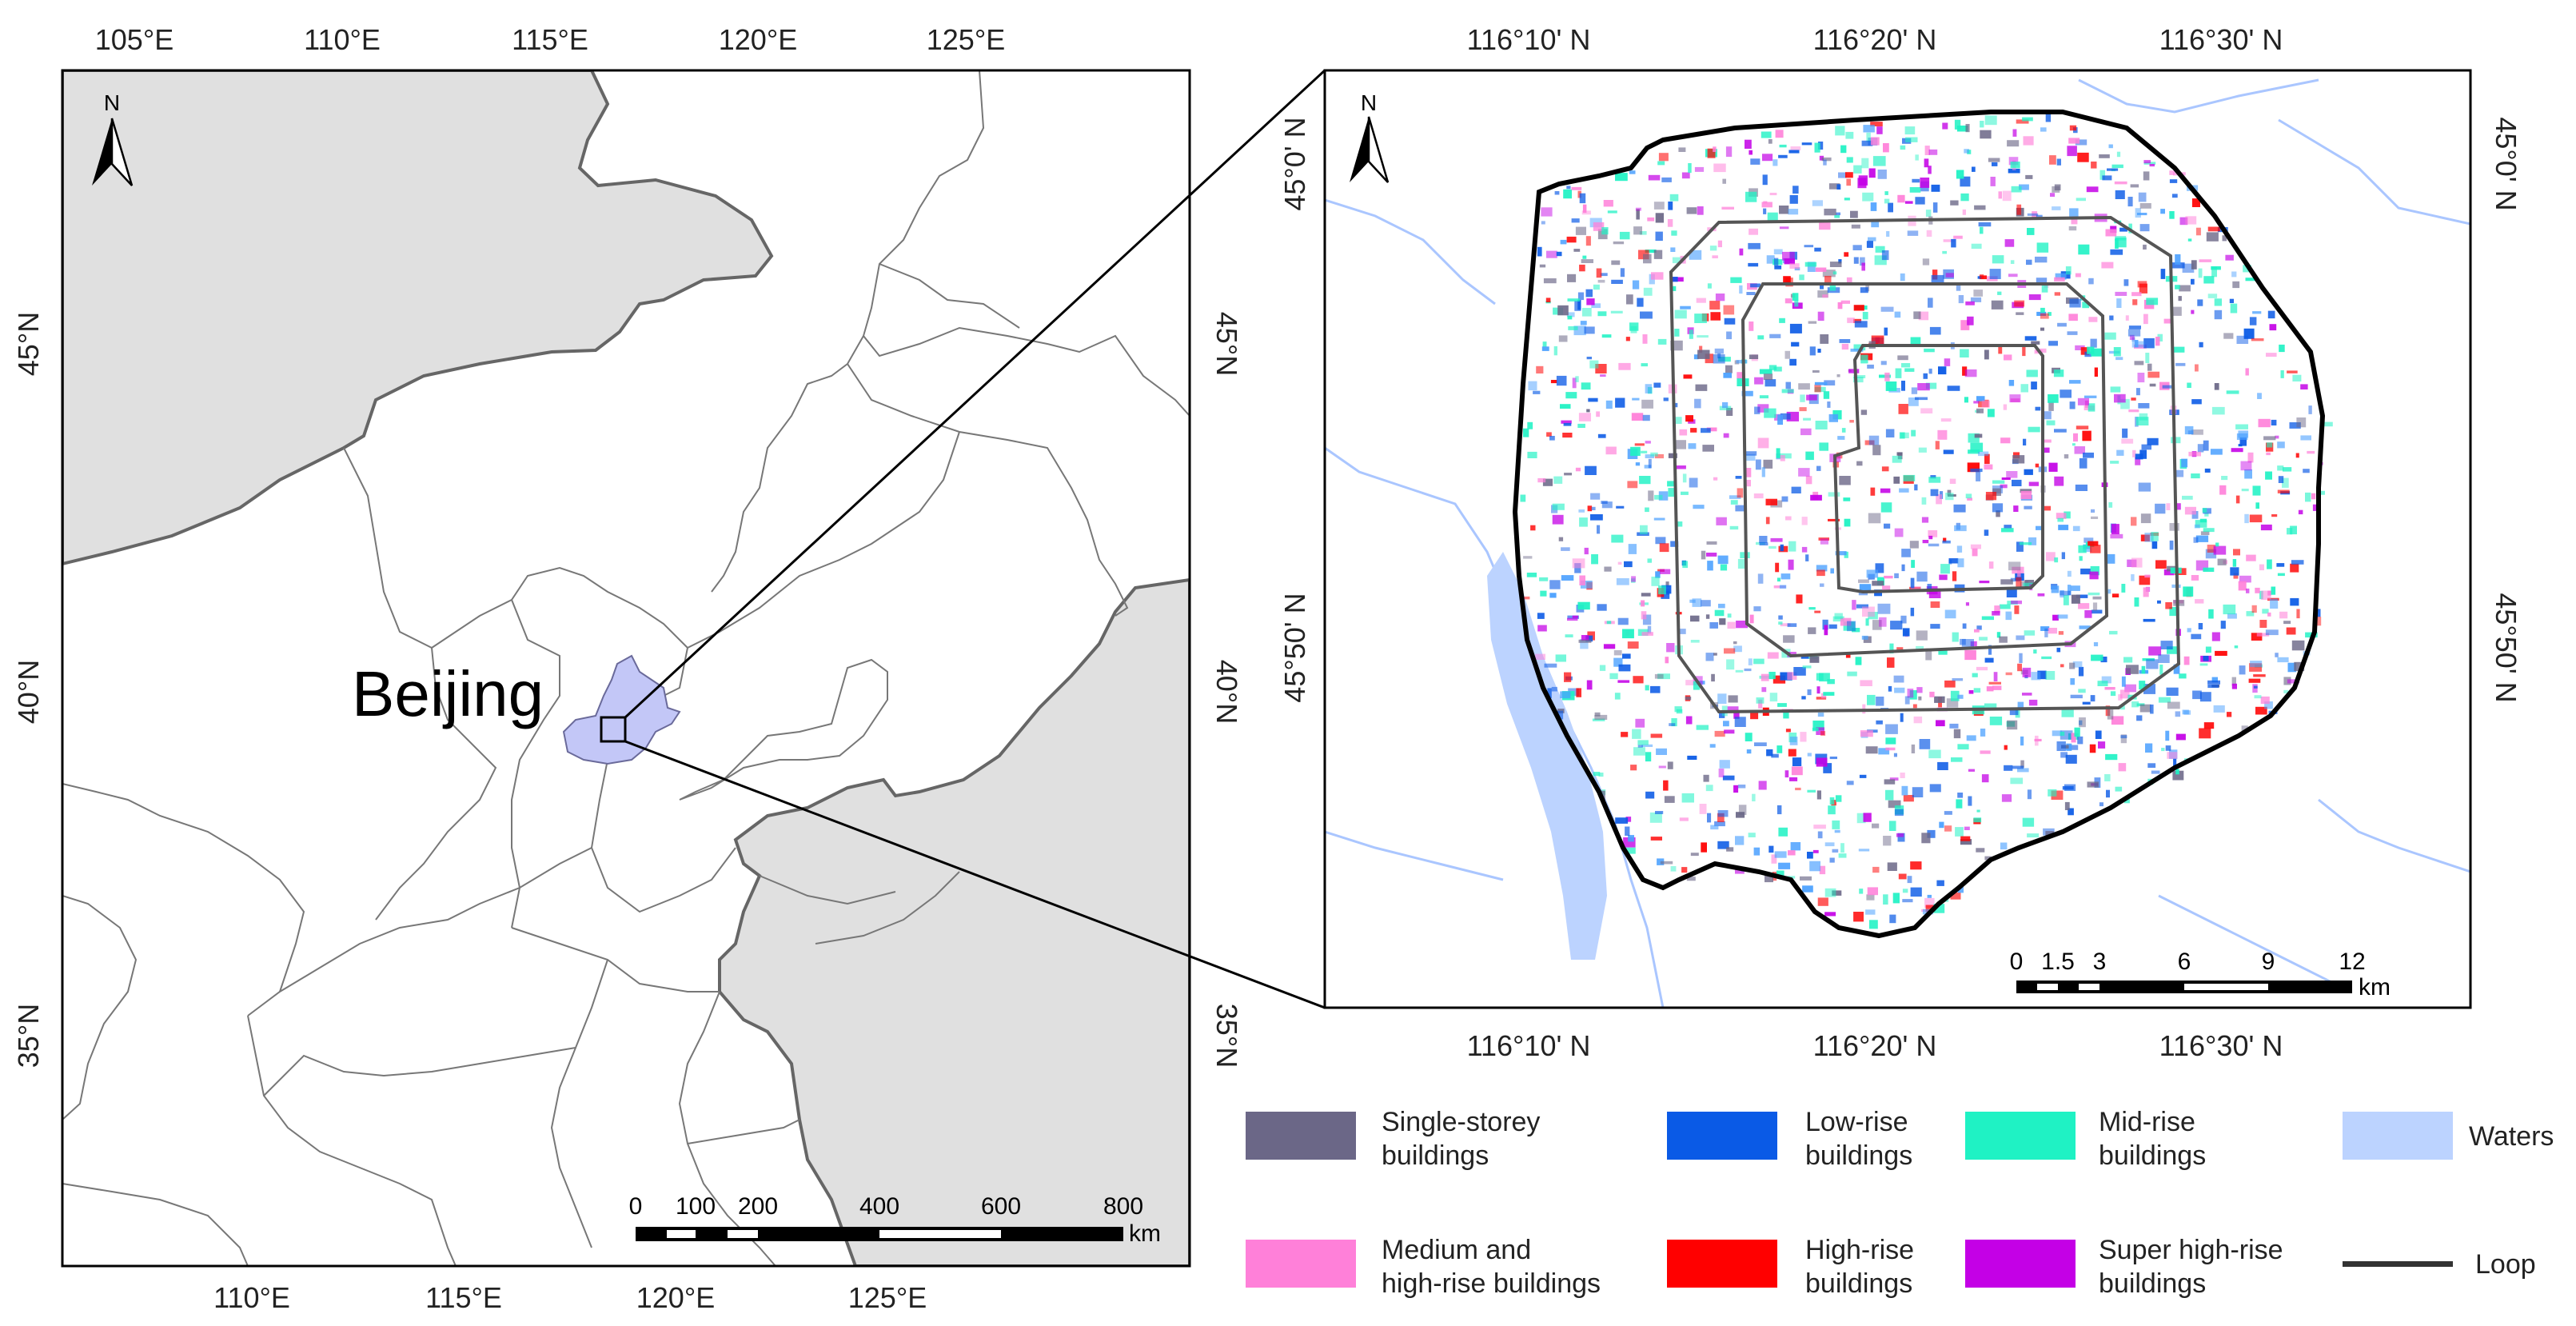 This screenshot has height=1326, width=2576. Describe the element at coordinates (1925, 464) in the screenshot. I see `ring-roads` at that location.